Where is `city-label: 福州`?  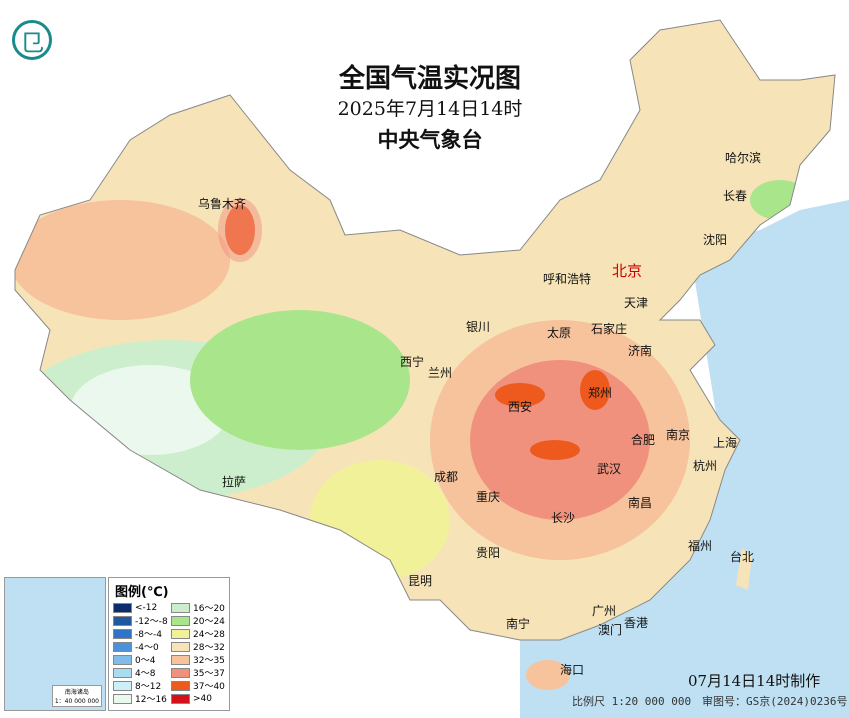 city-label: 福州 is located at coordinates (700, 546).